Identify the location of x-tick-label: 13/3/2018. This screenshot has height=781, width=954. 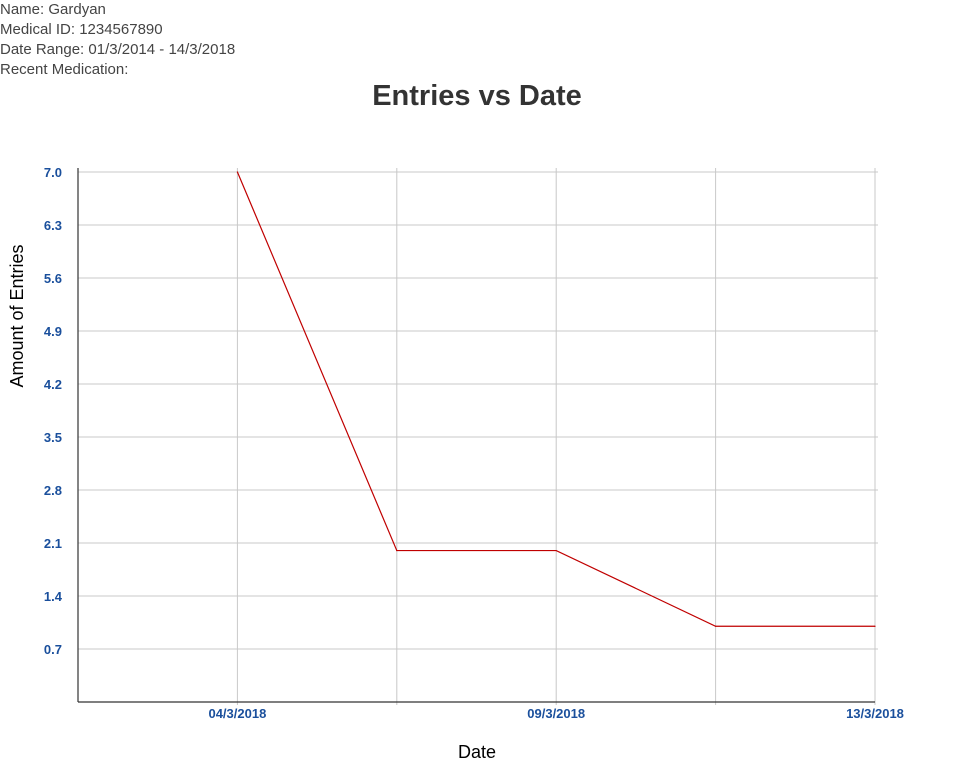
(875, 713).